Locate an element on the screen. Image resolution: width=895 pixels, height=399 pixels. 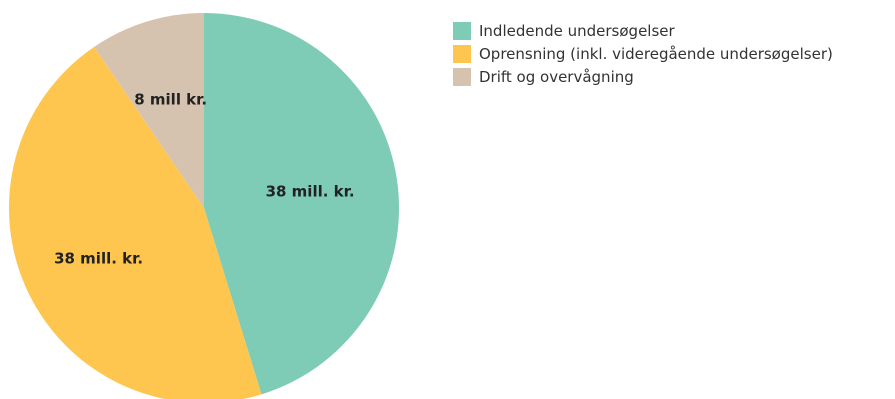
legend-label: Drift og overvågning is located at coordinates (556, 77).